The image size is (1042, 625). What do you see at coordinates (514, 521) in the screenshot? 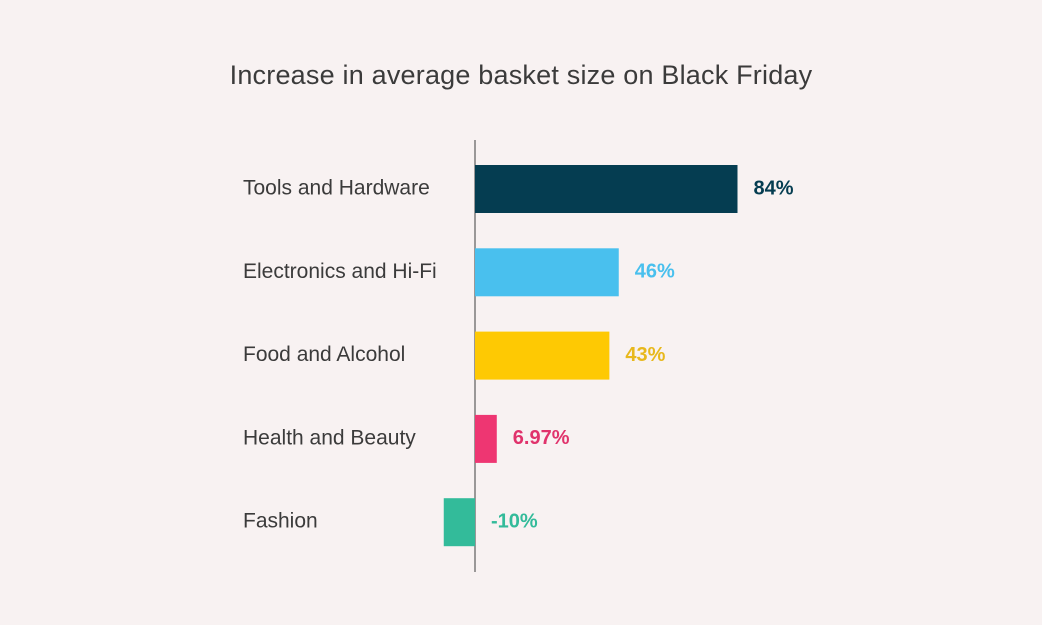
I see `value-label-4: -10%` at bounding box center [514, 521].